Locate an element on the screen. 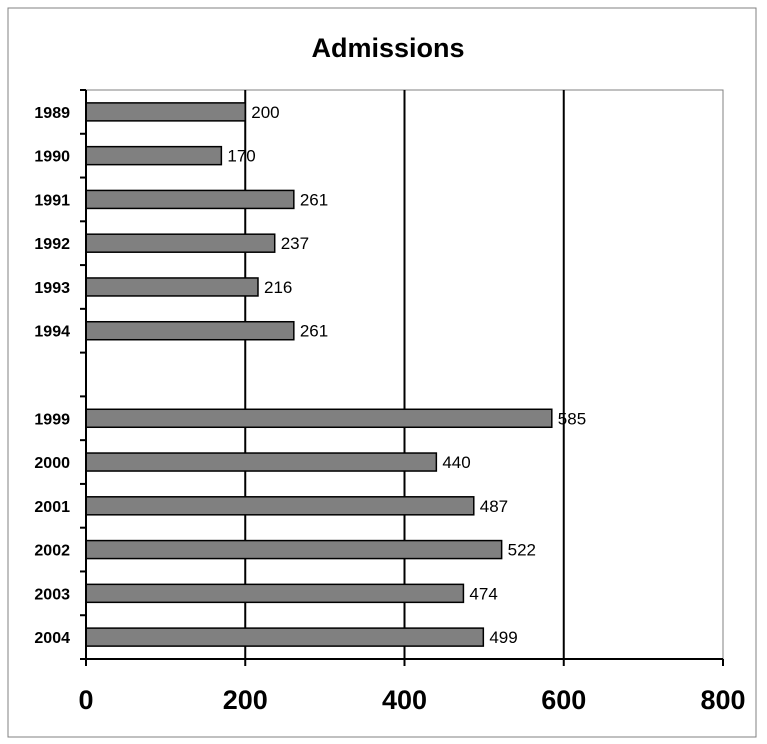  bar-2004 is located at coordinates (285, 637).